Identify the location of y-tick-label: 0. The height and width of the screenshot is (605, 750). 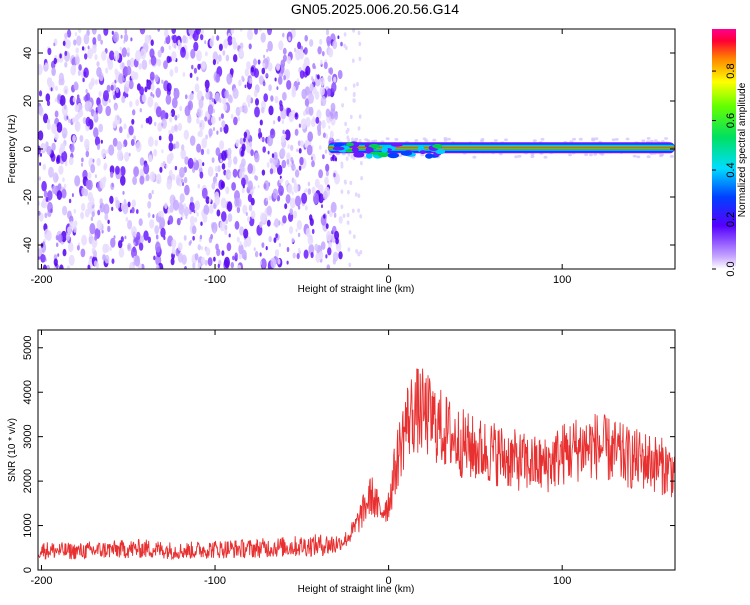
(28, 149).